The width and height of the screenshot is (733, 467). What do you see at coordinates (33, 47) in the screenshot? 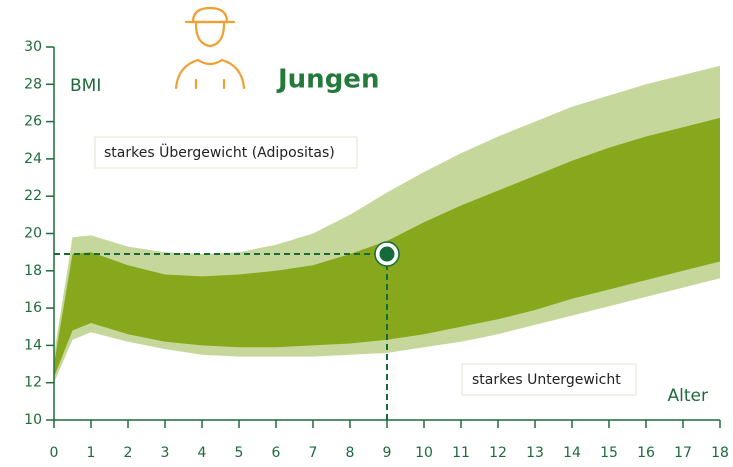
I see `y-tick-label: 30` at bounding box center [33, 47].